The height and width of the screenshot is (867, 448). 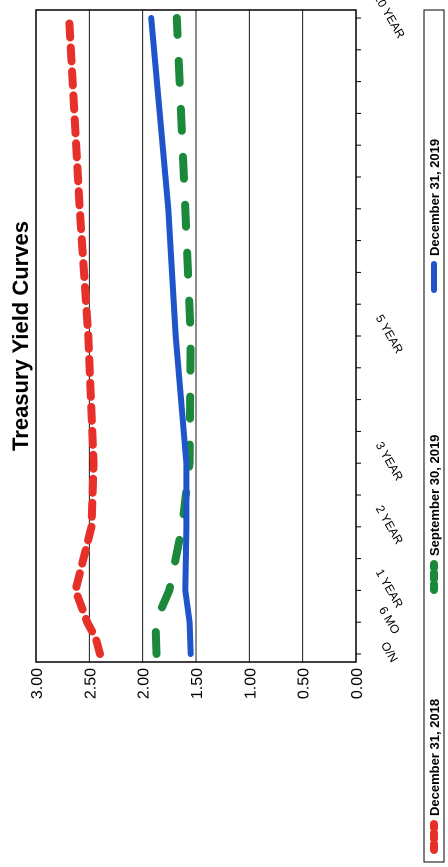 I want to click on x-category-label: O/N, so click(x=389, y=651).